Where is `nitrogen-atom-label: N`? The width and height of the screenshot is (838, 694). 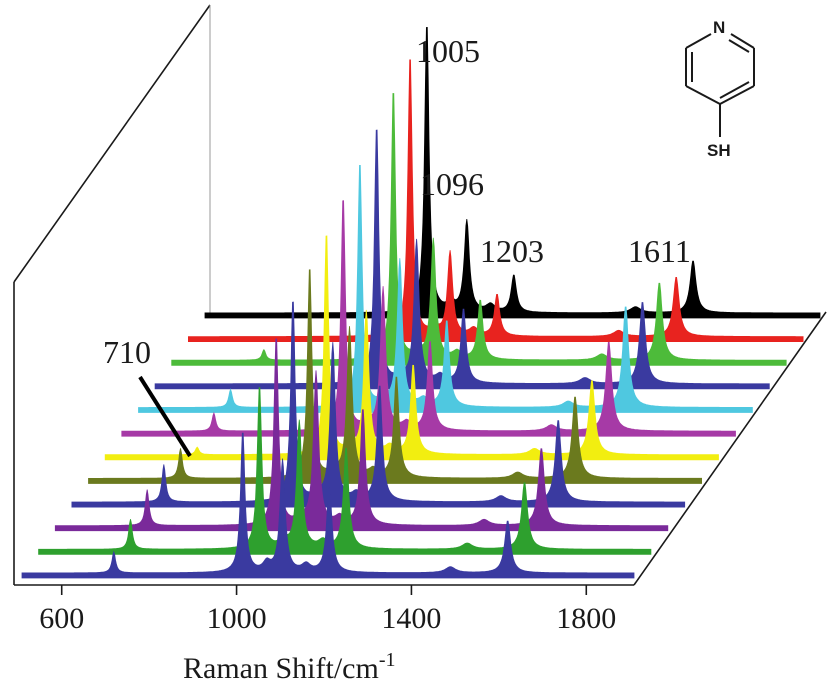 nitrogen-atom-label: N is located at coordinates (719, 27).